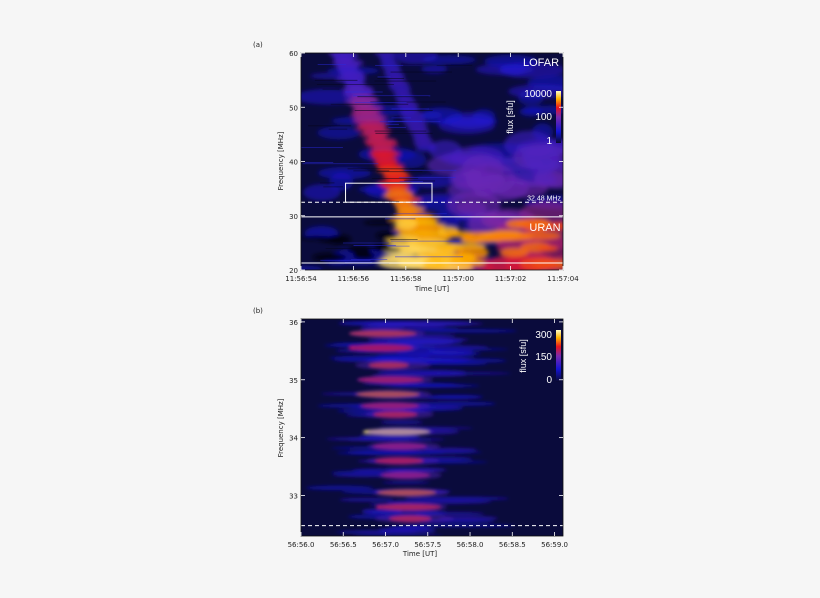 The height and width of the screenshot is (598, 820). I want to click on y-tick-label: 34, so click(293, 439).